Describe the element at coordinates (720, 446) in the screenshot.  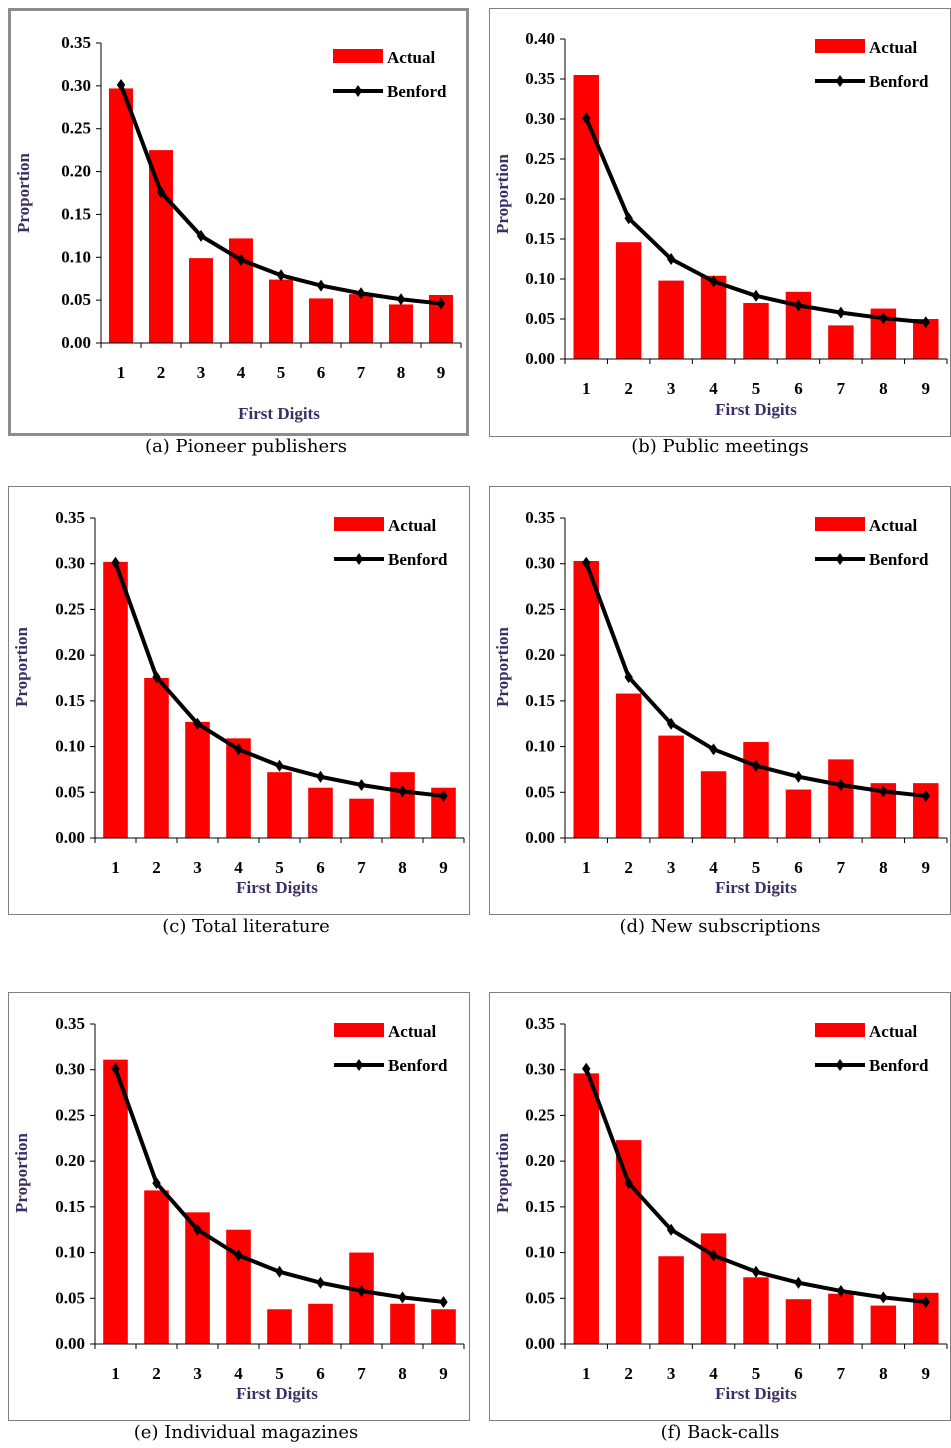
I see `caption-b: (b) Public meetings` at that location.